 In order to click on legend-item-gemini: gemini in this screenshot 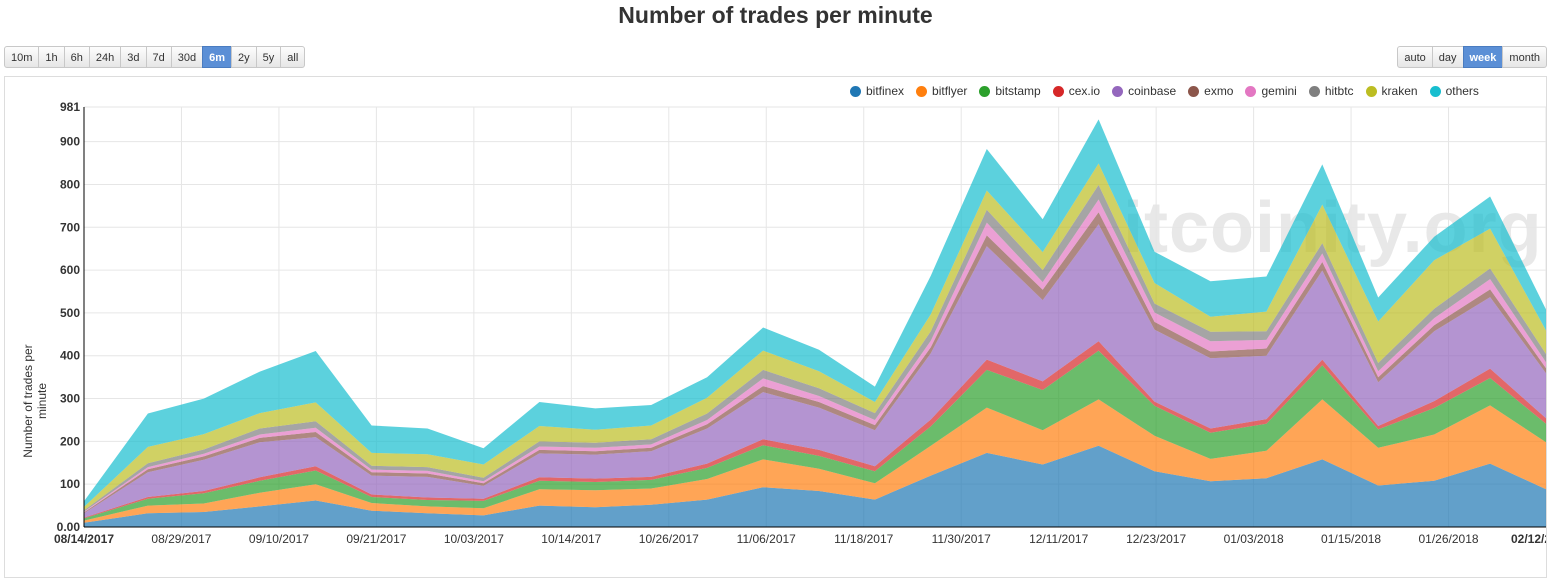, I will do `click(1271, 91)`.